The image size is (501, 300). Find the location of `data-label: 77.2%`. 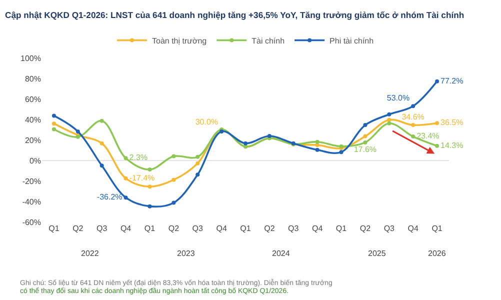

data-label: 77.2% is located at coordinates (452, 81).